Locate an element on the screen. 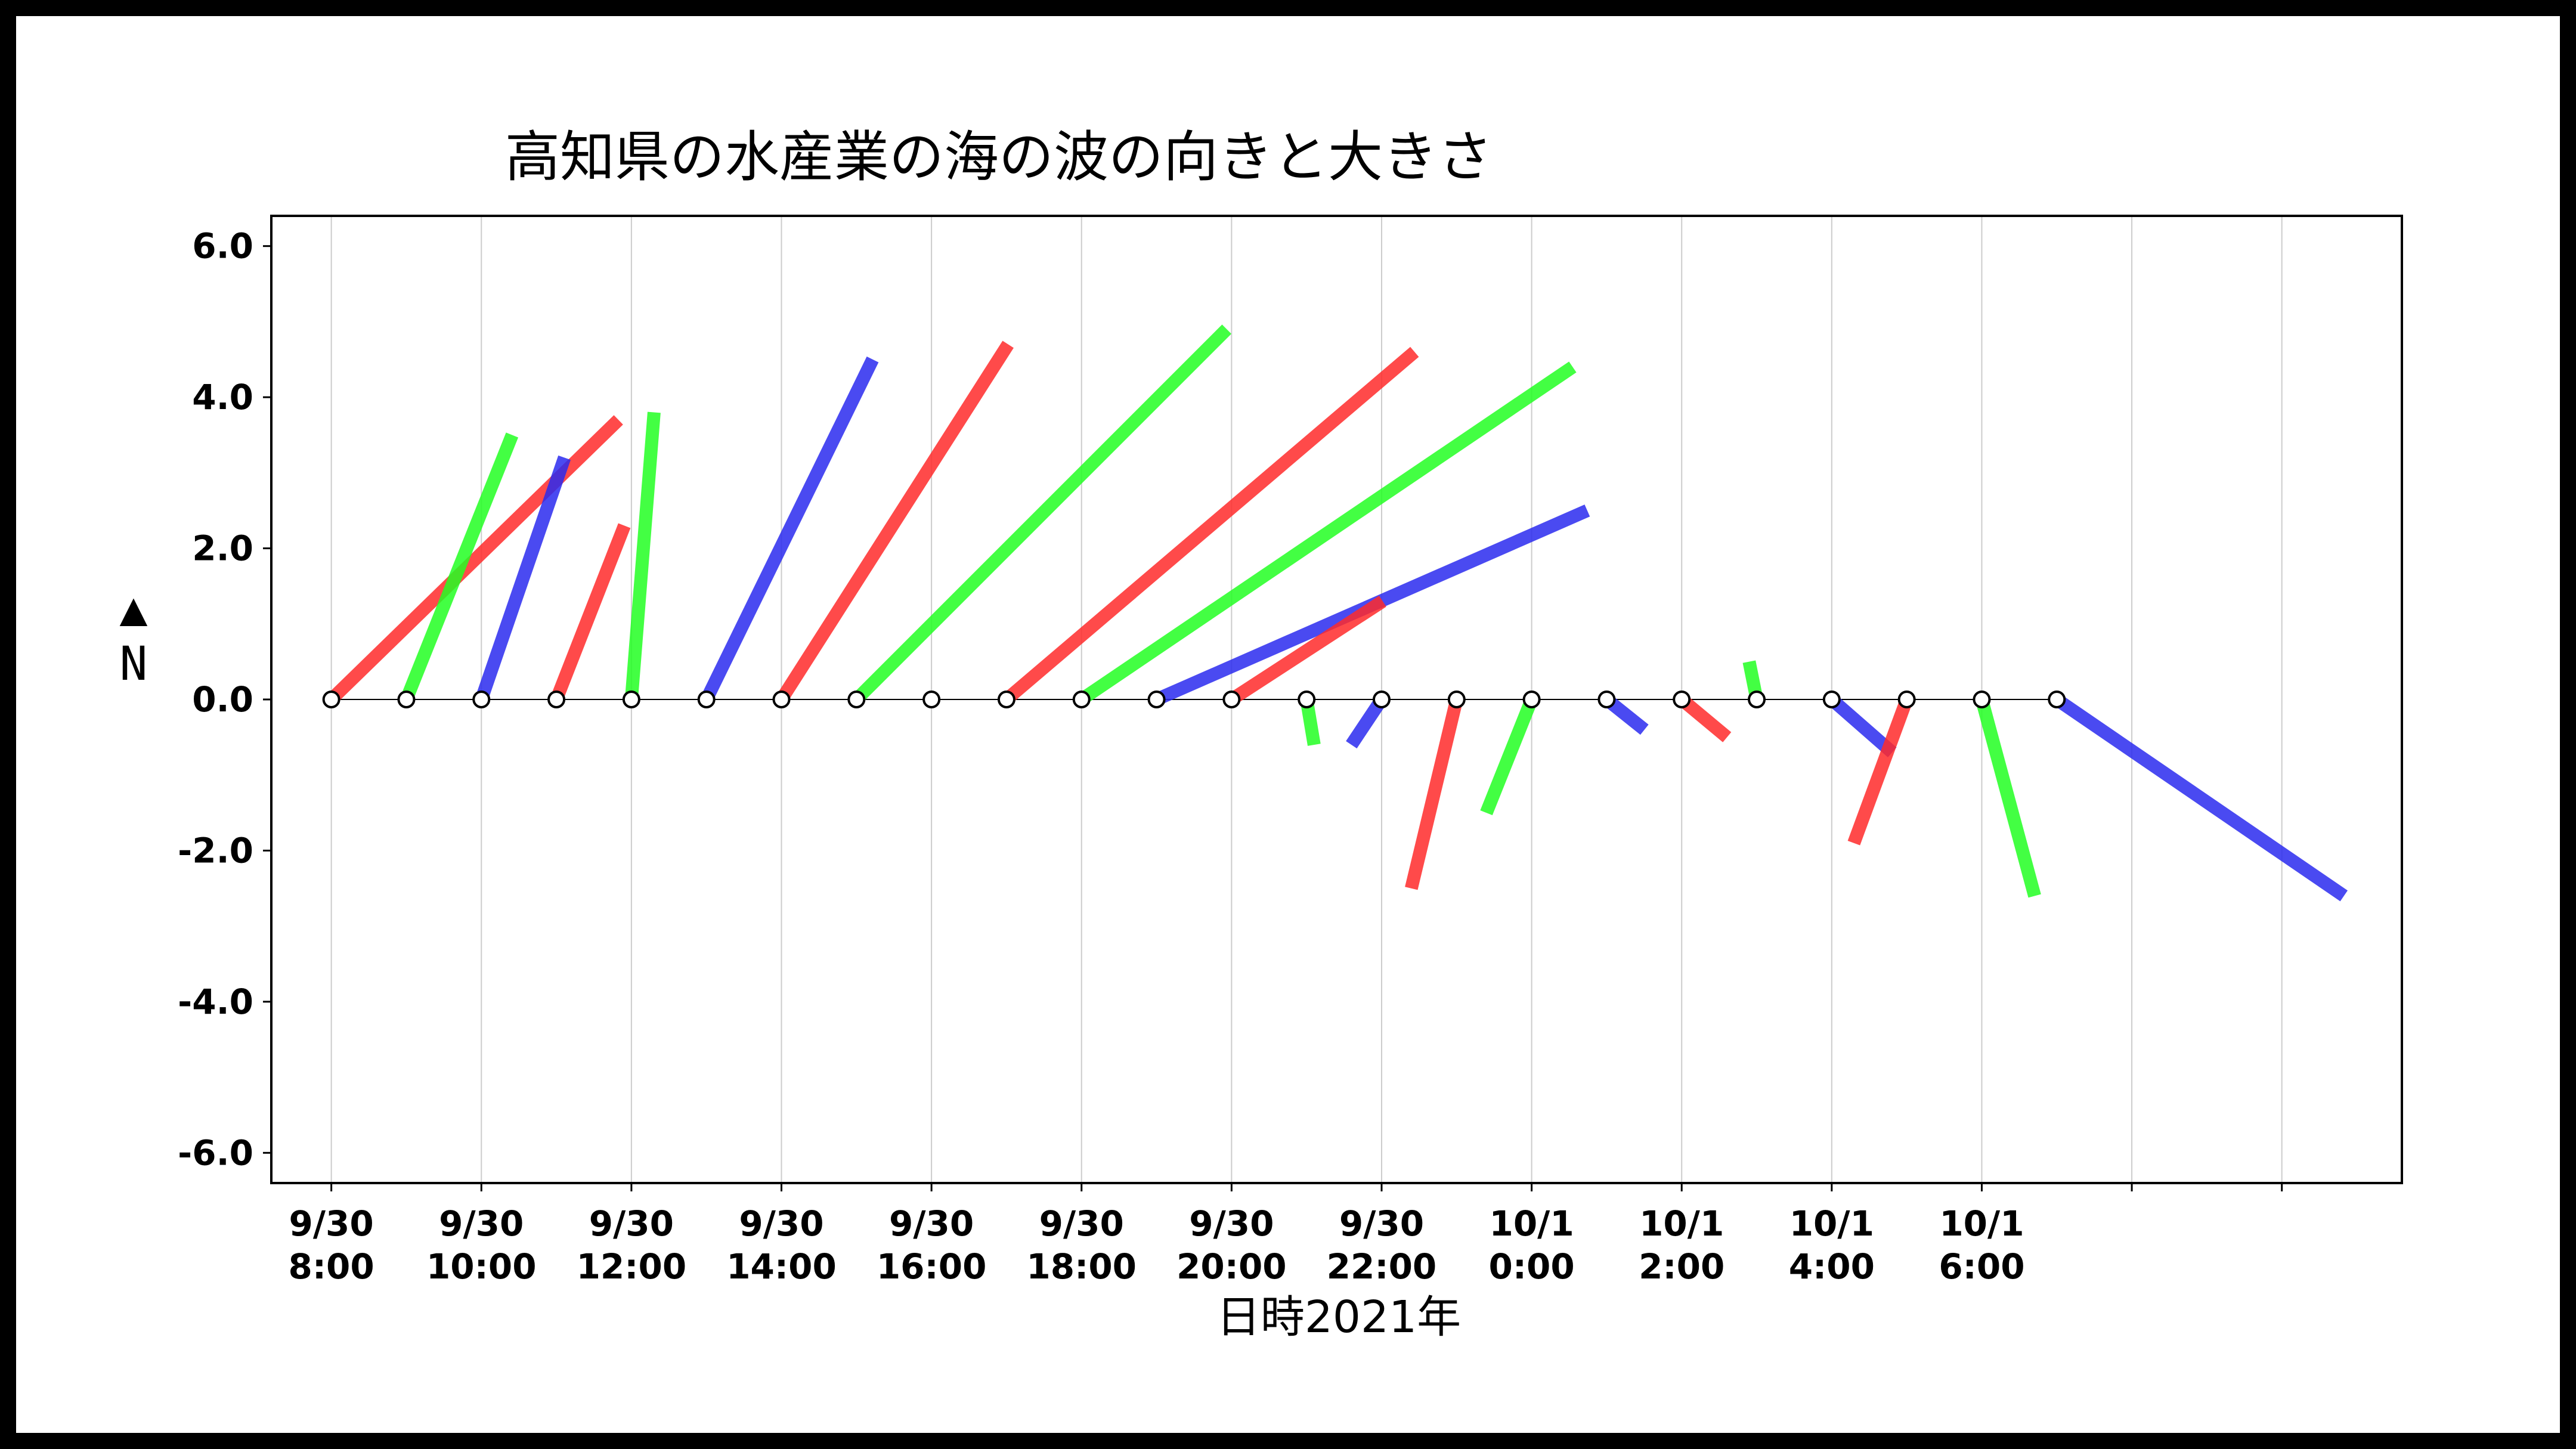 The image size is (2576, 1449). y-tick-label: 0.0 is located at coordinates (223, 699).